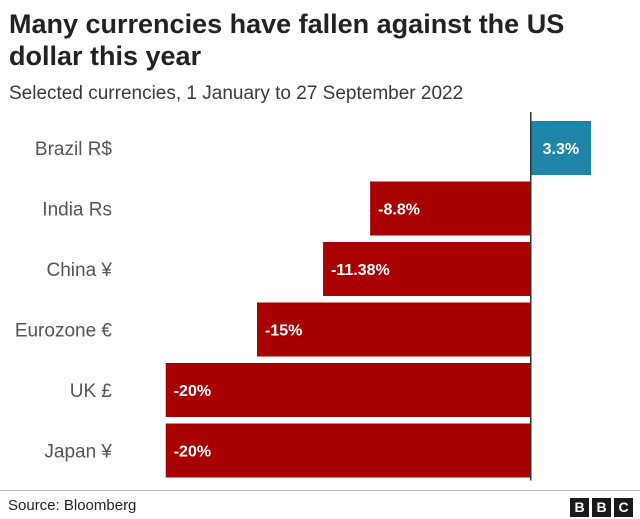 The height and width of the screenshot is (519, 640). I want to click on category-label: UK £, so click(91, 391).